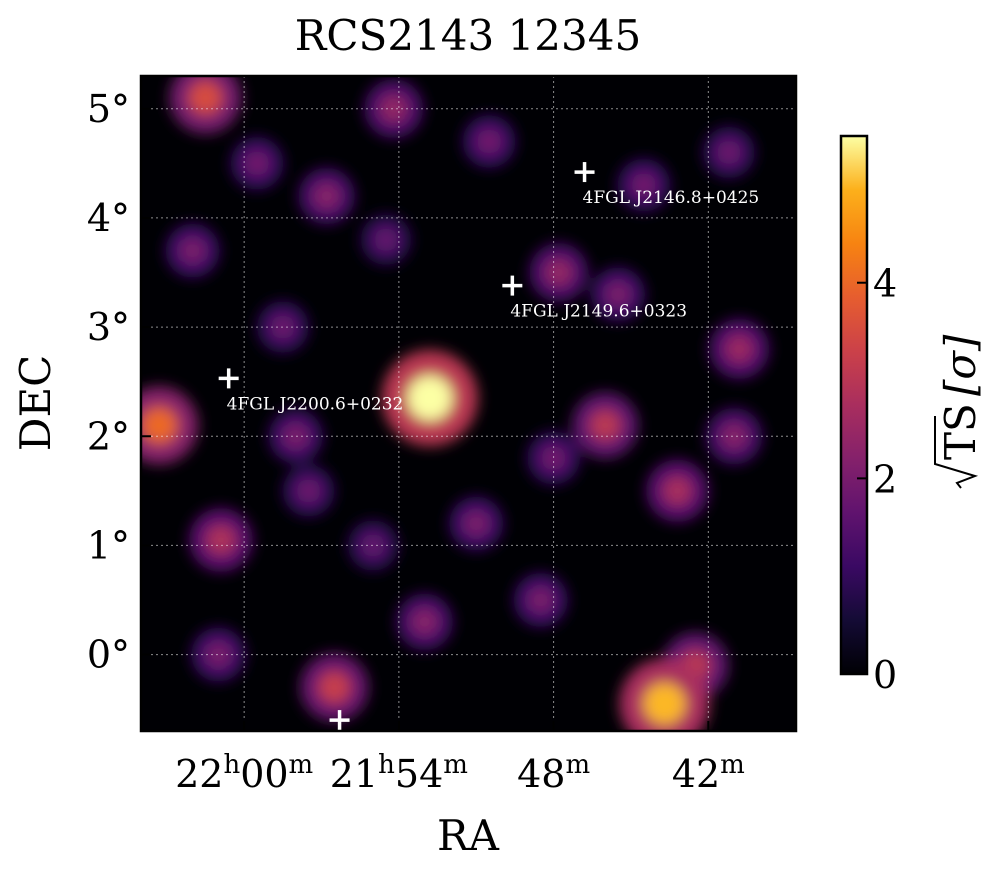 The width and height of the screenshot is (997, 878). I want to click on colorbar-label: TS [σ], so click(959, 411).